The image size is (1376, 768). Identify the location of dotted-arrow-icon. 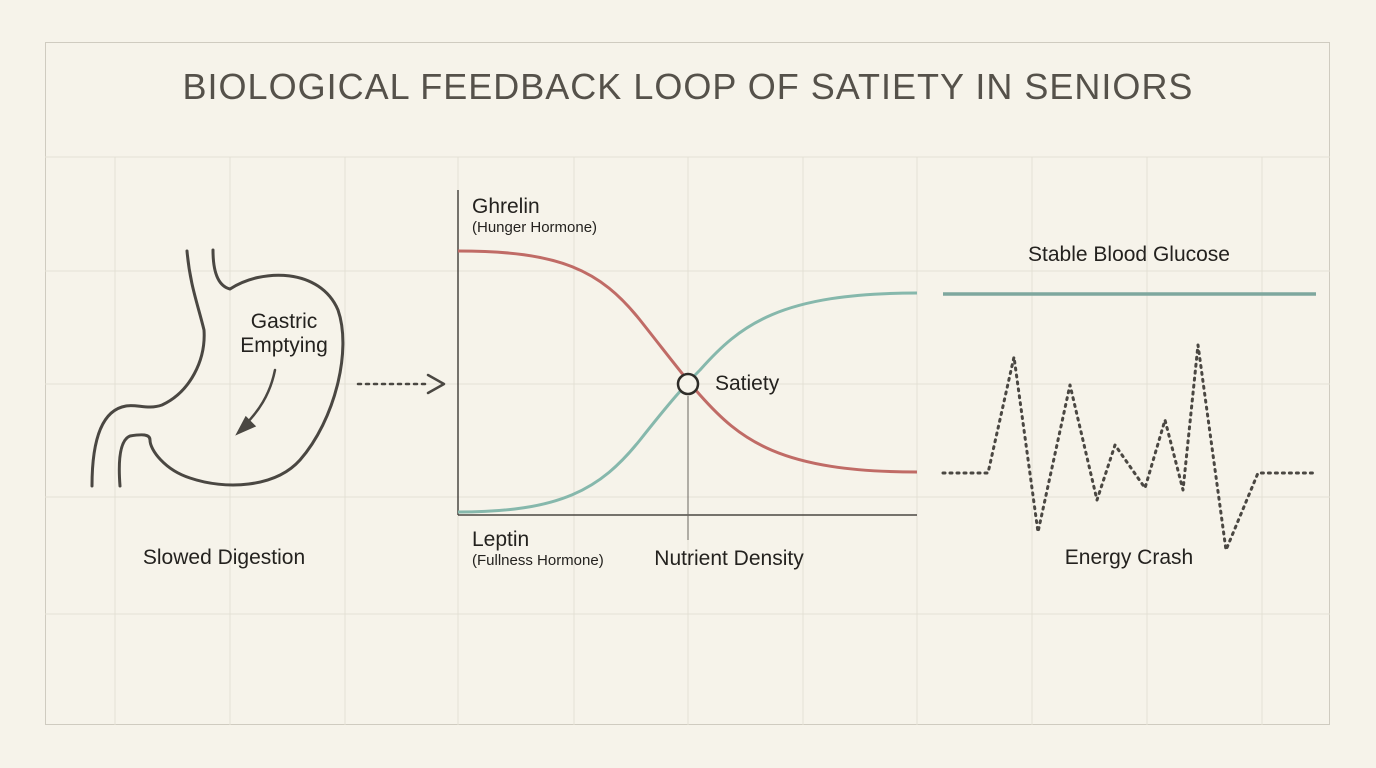
(401, 384).